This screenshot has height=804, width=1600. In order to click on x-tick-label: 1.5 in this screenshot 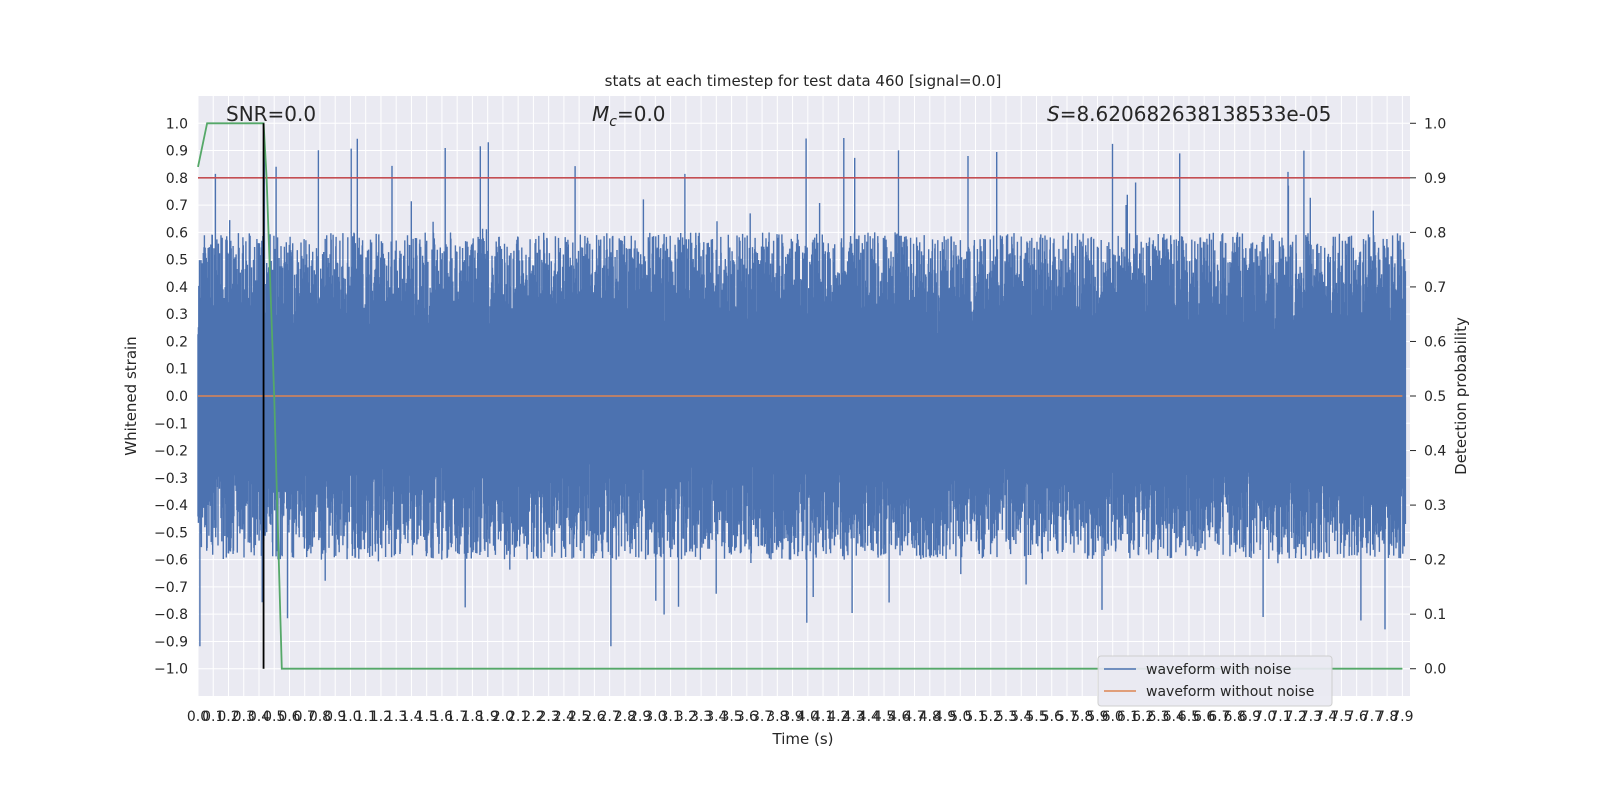, I will do `click(427, 717)`.